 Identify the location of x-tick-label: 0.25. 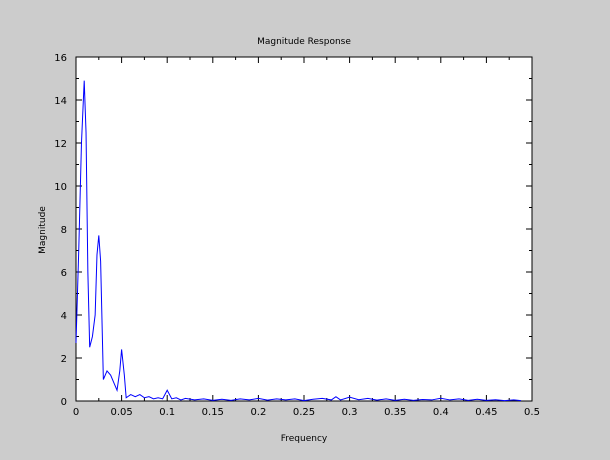
(304, 412).